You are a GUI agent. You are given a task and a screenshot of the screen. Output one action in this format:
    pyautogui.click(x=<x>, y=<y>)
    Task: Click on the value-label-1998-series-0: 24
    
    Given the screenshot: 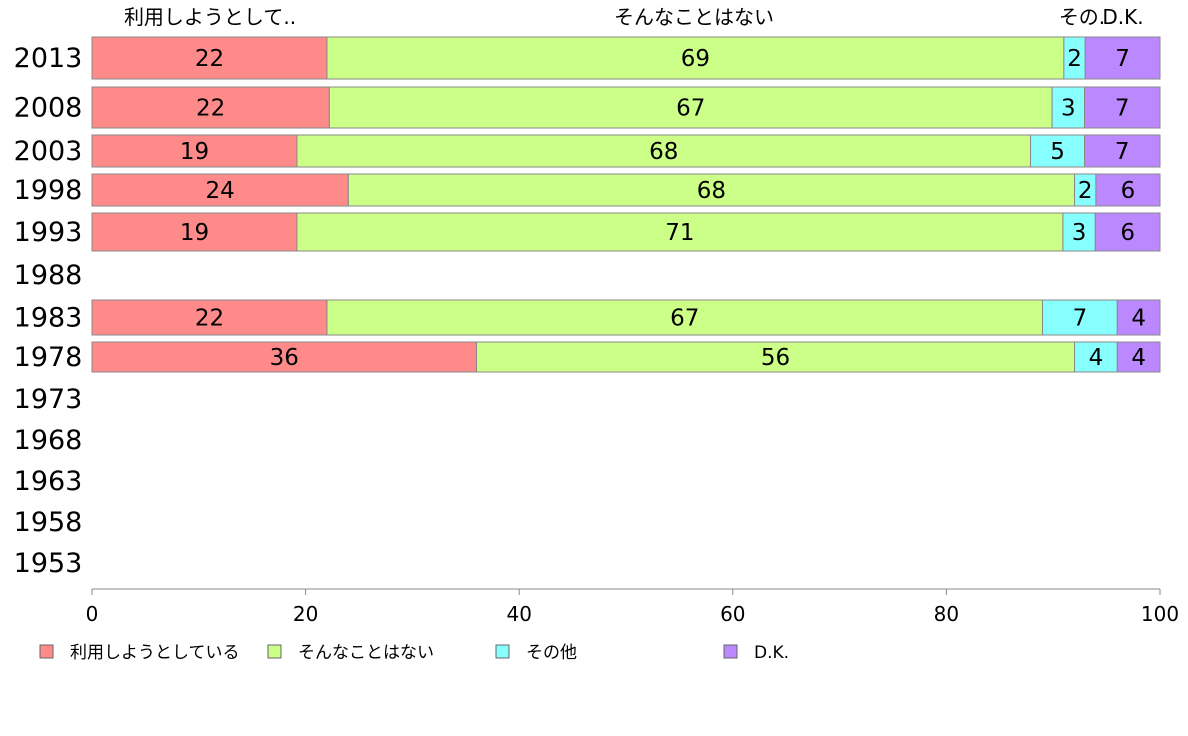 What is the action you would take?
    pyautogui.click(x=220, y=191)
    